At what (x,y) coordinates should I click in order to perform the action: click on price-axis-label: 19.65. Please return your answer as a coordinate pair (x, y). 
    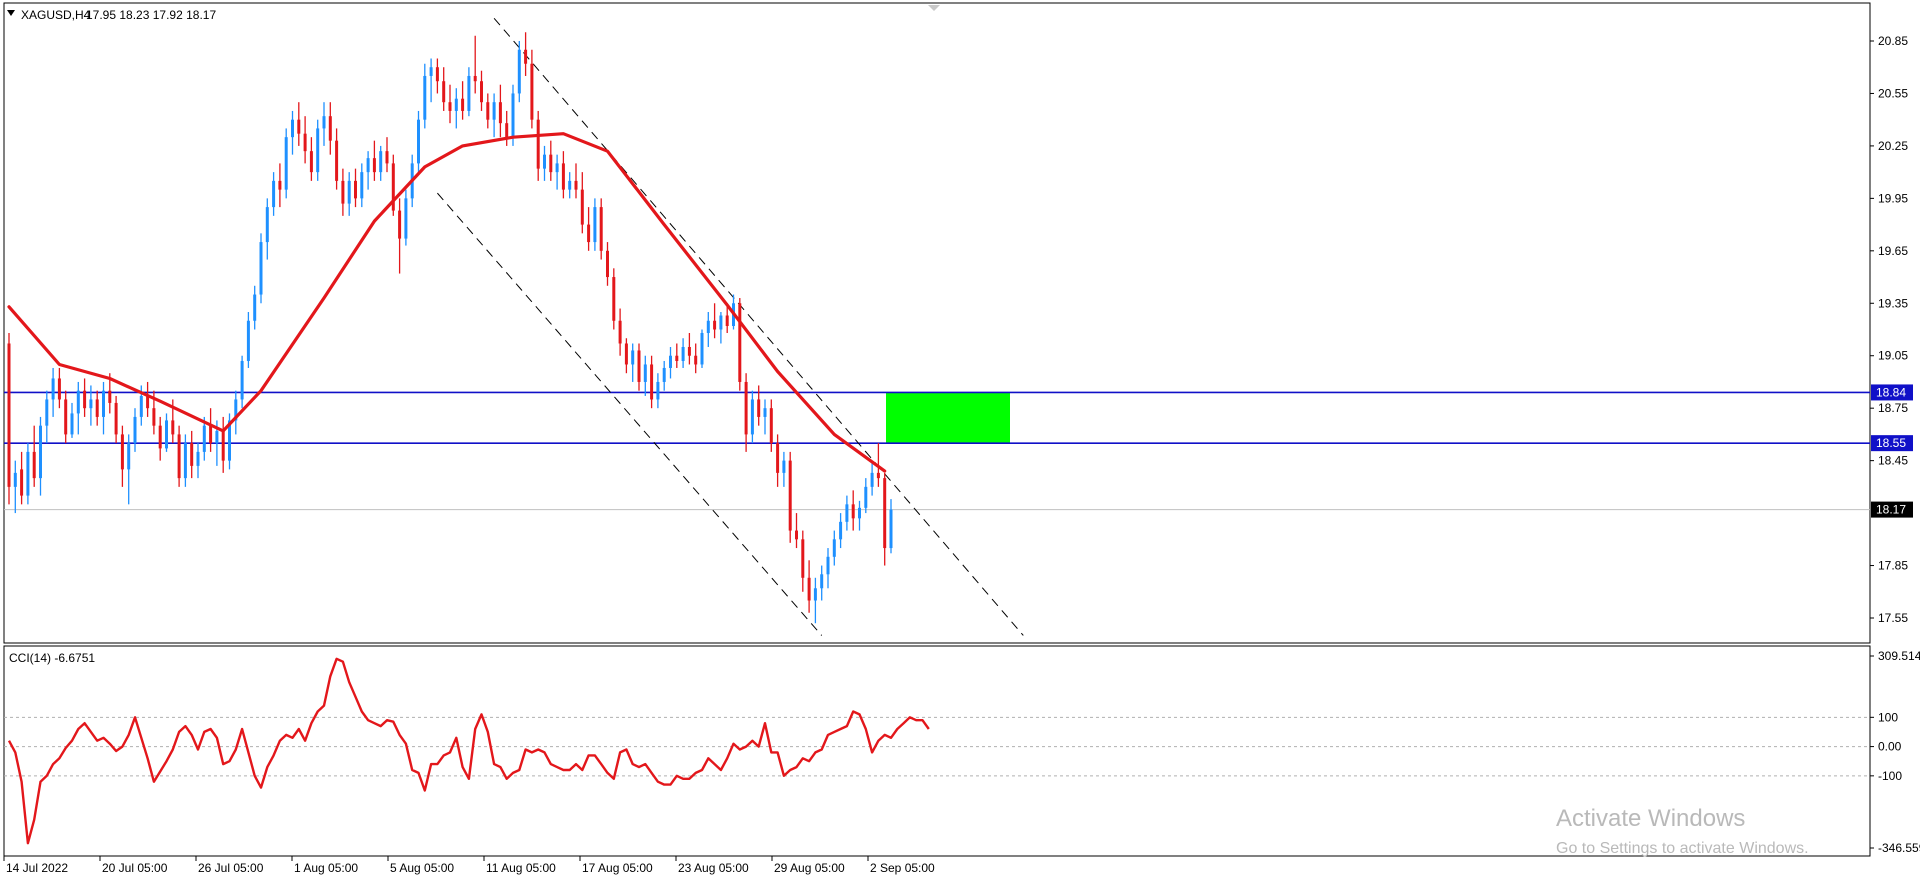
    Looking at the image, I should click on (1893, 251).